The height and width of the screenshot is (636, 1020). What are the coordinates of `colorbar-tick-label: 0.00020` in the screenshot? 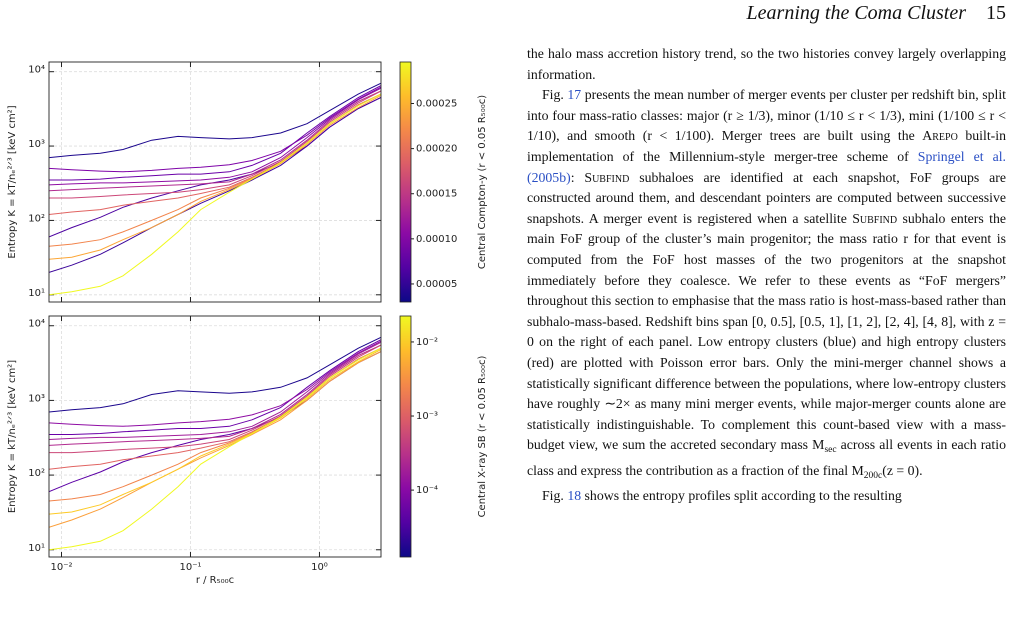 It's located at (436, 149).